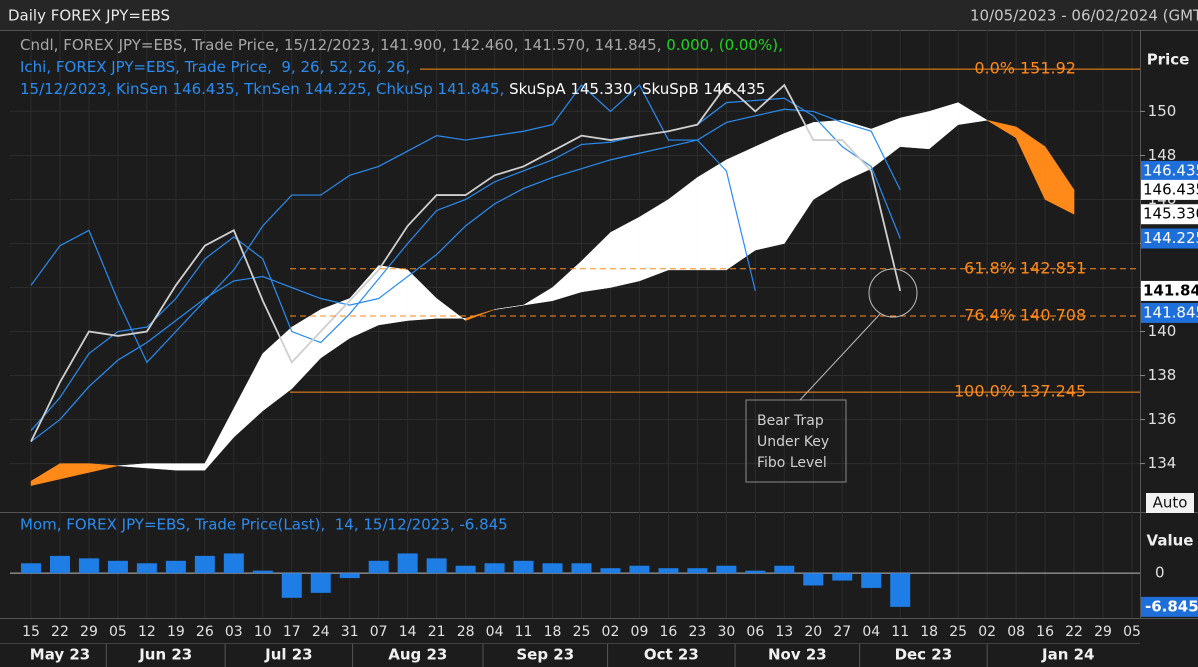 This screenshot has height=667, width=1198. What do you see at coordinates (671, 655) in the screenshot?
I see `month-label: Oct 23` at bounding box center [671, 655].